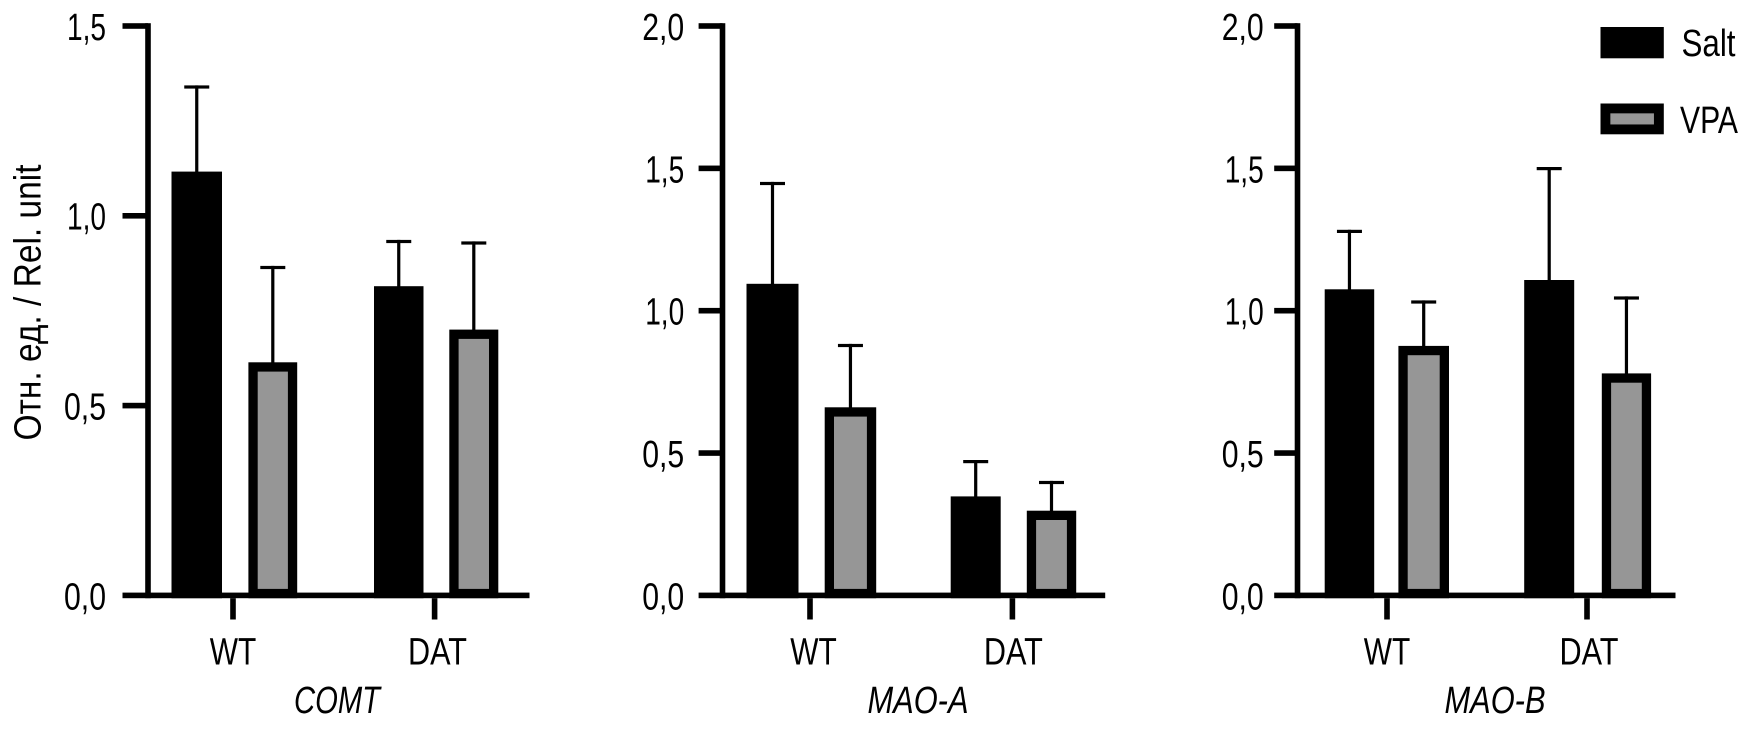 The height and width of the screenshot is (730, 1746). I want to click on svg-text: Salt, so click(1709, 44).